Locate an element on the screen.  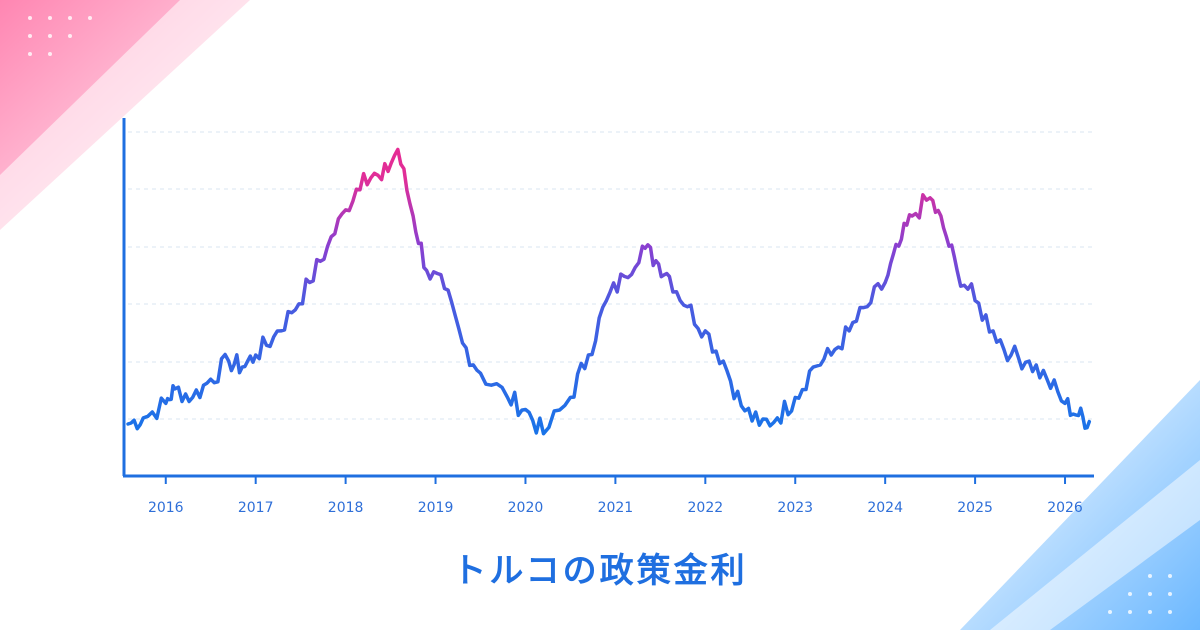
x-tick-label-2021: 2021 is located at coordinates (616, 508).